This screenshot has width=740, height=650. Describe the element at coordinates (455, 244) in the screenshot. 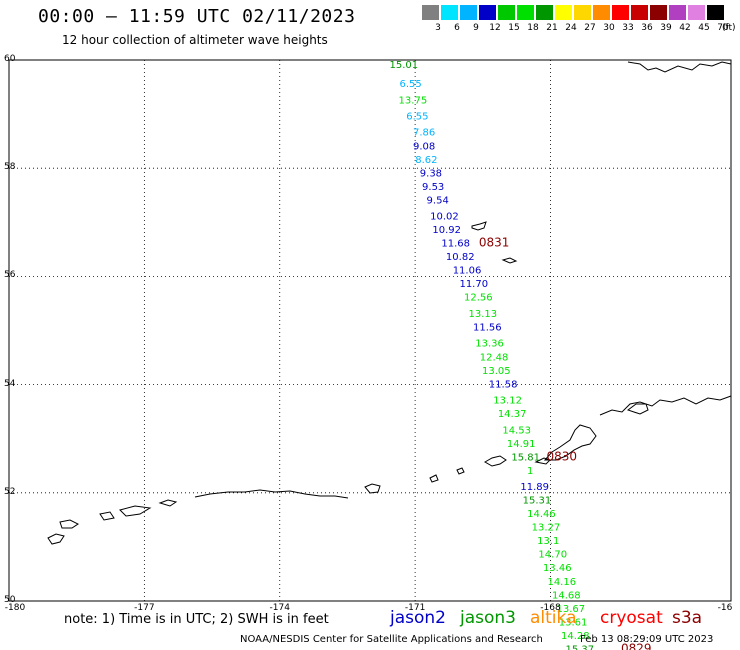

I see `swh-value: 11.68` at that location.